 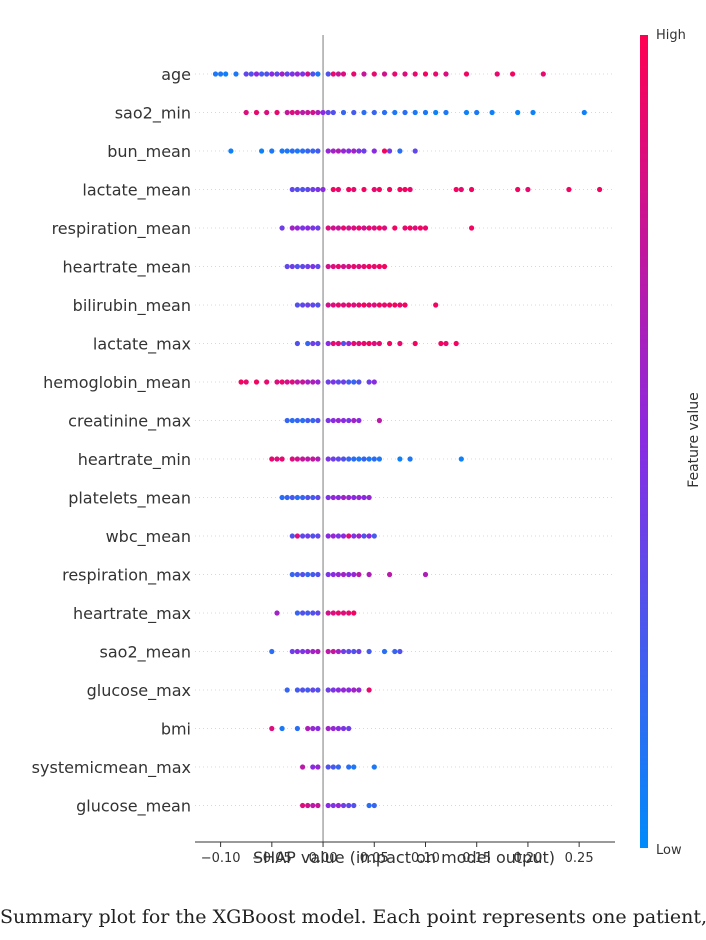 I want to click on colorbar, so click(x=644, y=441).